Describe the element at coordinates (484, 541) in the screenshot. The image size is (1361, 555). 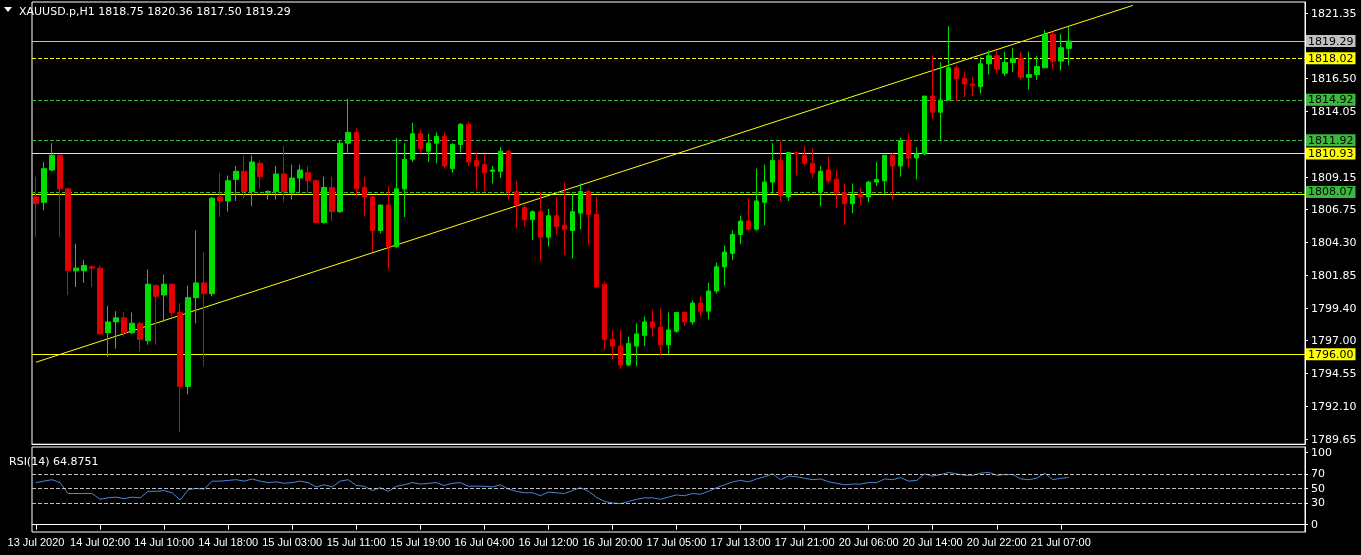
I see `x-tick-label: 16 Jul 04:00` at that location.